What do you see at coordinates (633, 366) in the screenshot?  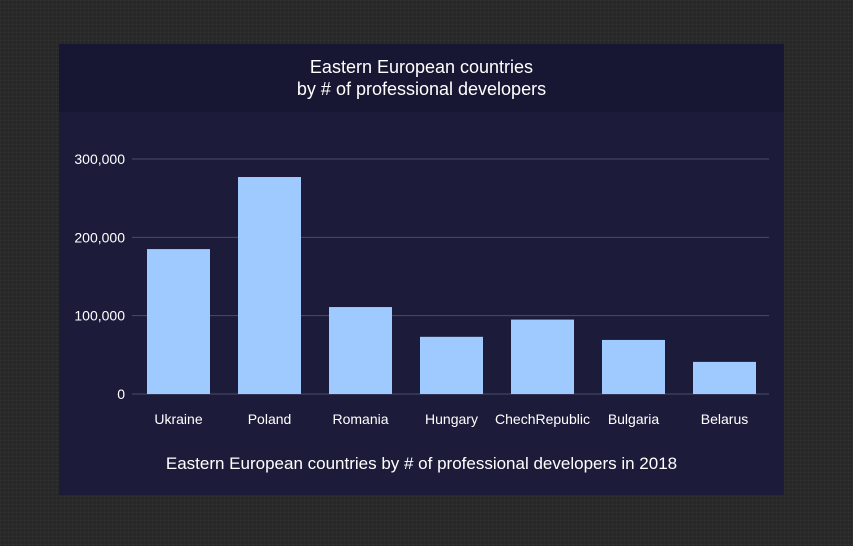 I see `bar-bulgaria` at bounding box center [633, 366].